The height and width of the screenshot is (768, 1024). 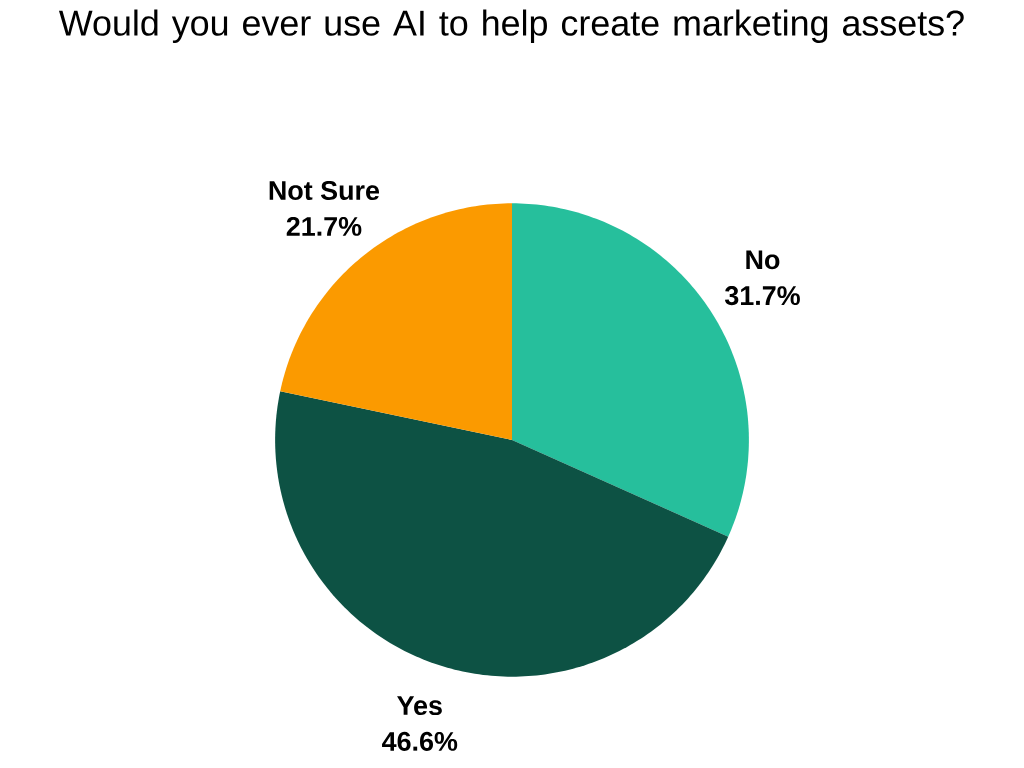 What do you see at coordinates (324, 226) in the screenshot?
I see `data-label: 21.7%` at bounding box center [324, 226].